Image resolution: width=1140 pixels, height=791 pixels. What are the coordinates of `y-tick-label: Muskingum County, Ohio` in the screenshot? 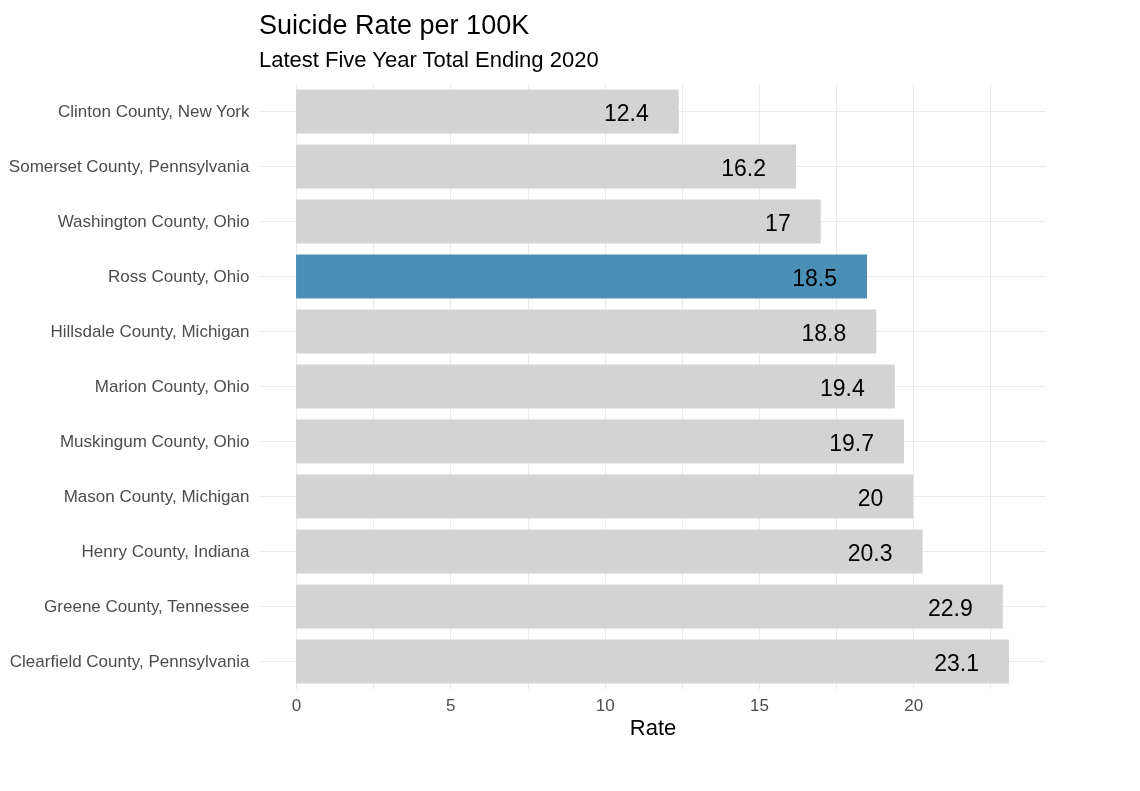 It's located at (154, 441).